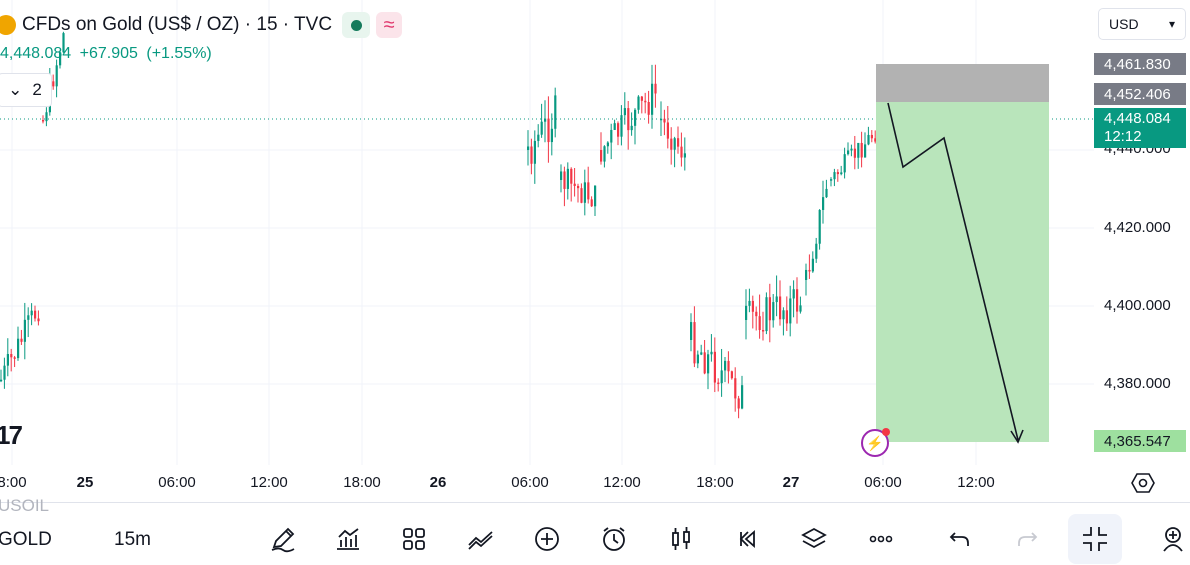 The width and height of the screenshot is (1190, 565). Describe the element at coordinates (414, 539) in the screenshot. I see `layouts-icon` at that location.